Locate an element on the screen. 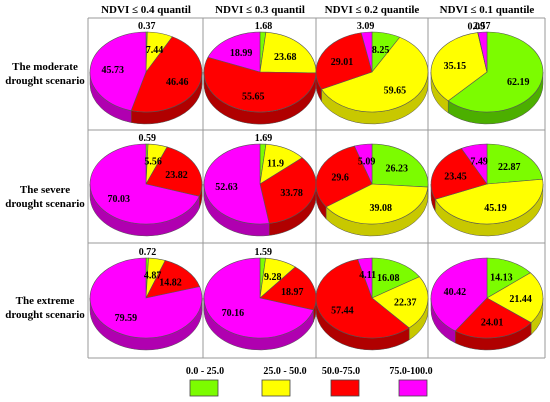  pie-value-label: 23.68 is located at coordinates (285, 57).